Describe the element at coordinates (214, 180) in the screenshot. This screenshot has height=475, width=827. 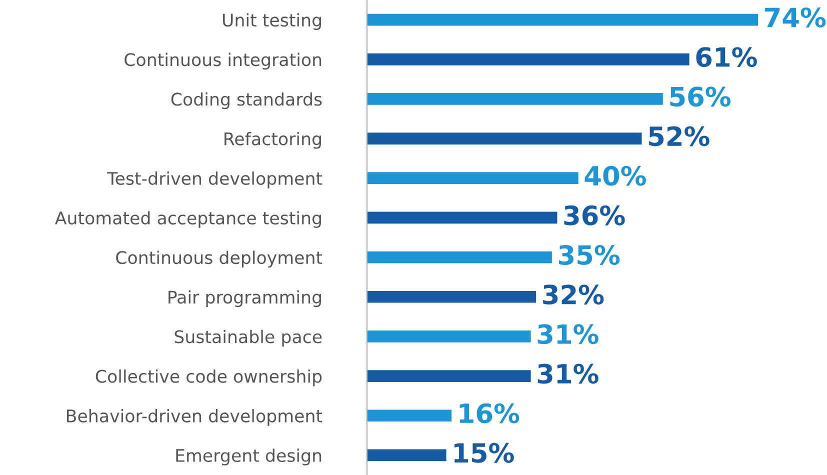
I see `y-tick-label: Test-driven development` at that location.